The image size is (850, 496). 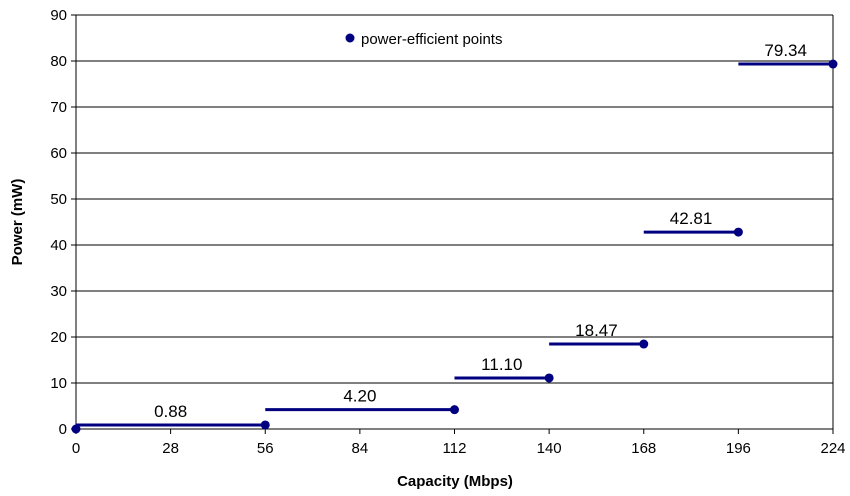 What do you see at coordinates (58, 107) in the screenshot?
I see `y-tick-label-70: 70` at bounding box center [58, 107].